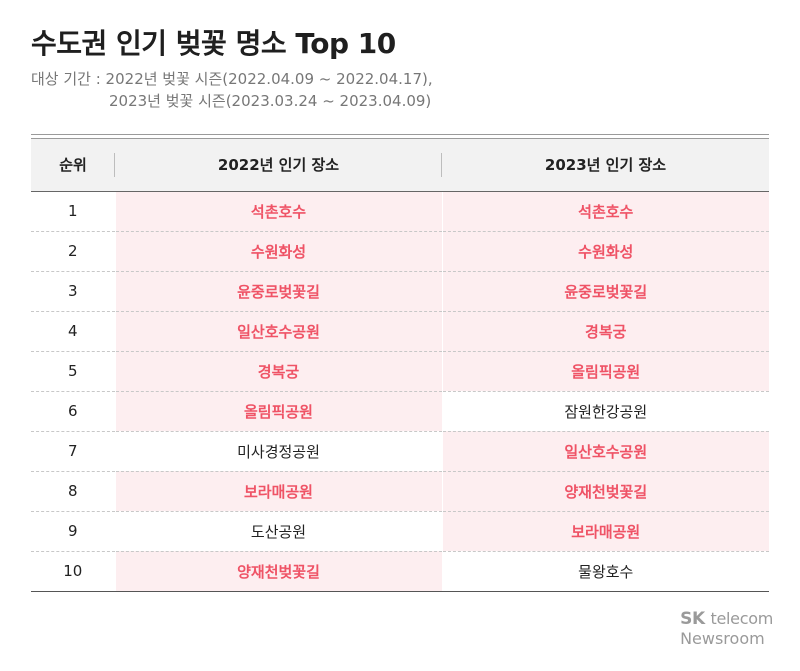 The image size is (800, 671). I want to click on place-2023-cell: 수원화성, so click(605, 251).